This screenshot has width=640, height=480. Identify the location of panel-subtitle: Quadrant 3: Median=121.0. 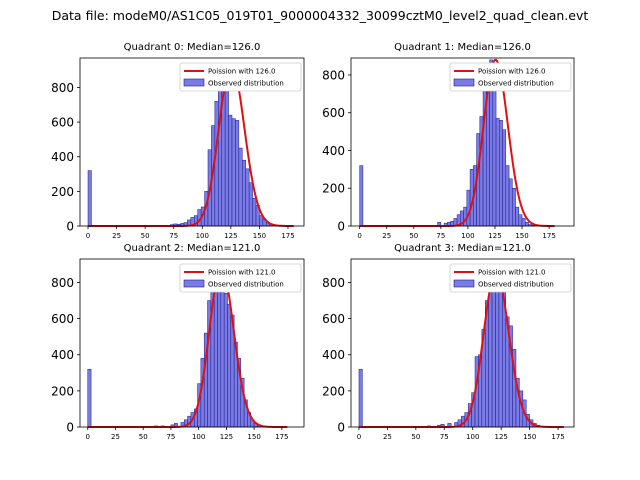
(462, 248).